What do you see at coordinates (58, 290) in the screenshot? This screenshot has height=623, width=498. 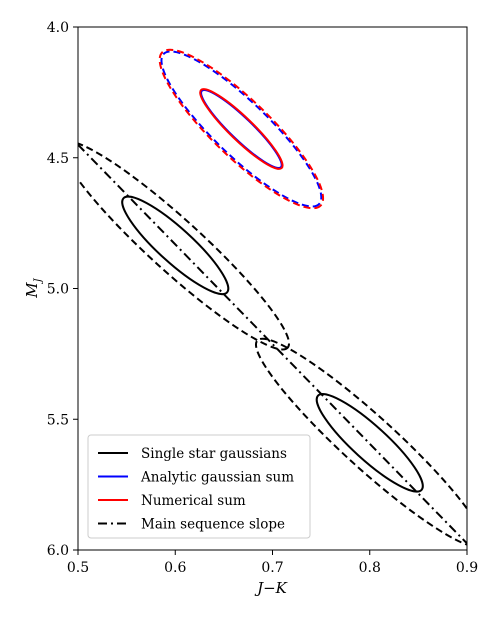 I see `y-tick-label: 5.0` at bounding box center [58, 290].